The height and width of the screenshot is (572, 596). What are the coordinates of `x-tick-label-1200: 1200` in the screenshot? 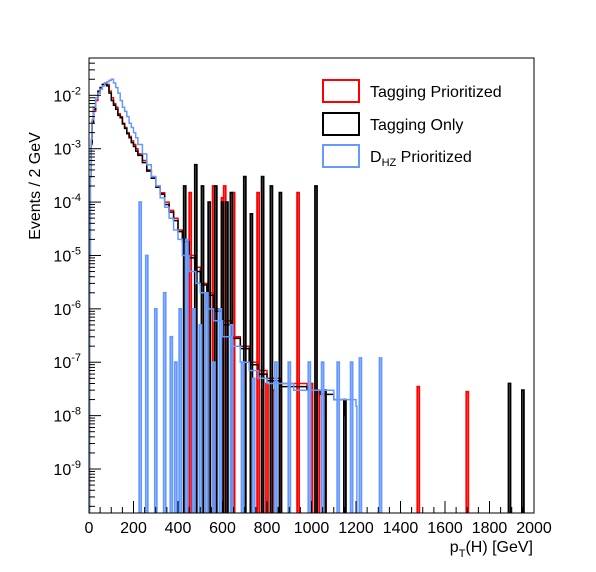 It's located at (356, 528).